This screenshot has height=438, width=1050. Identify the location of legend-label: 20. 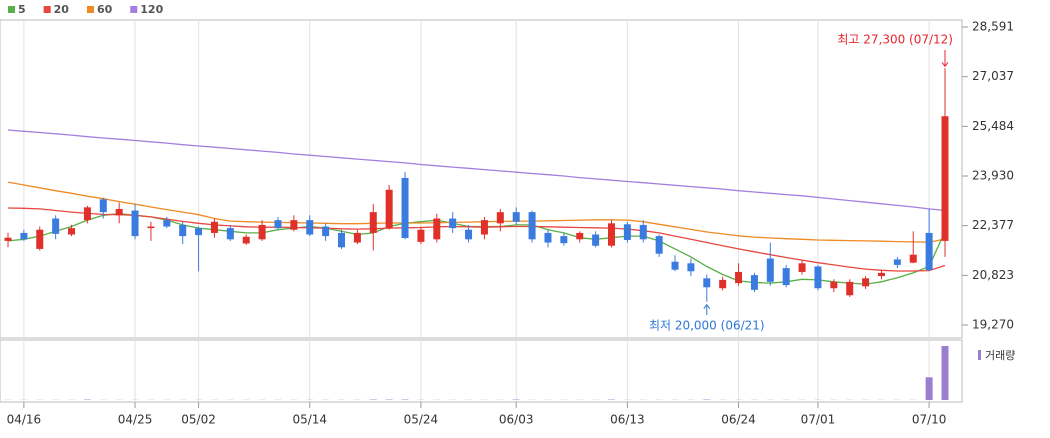
(62, 9).